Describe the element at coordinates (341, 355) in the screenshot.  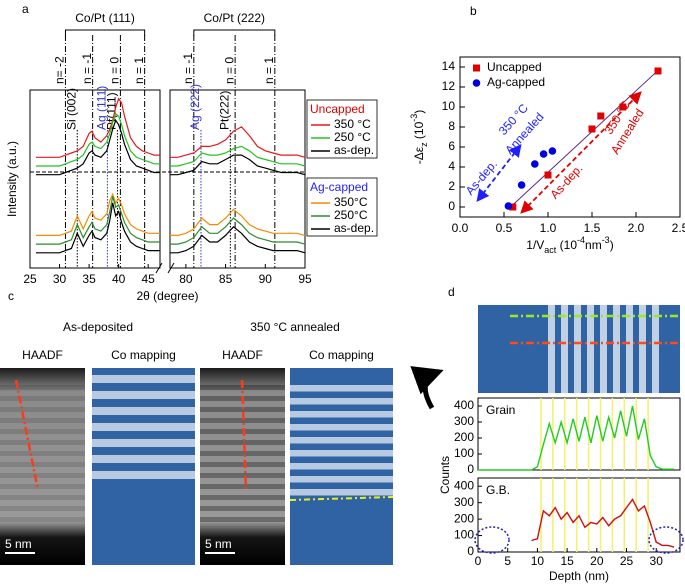
I see `image-label: Co mapping` at that location.